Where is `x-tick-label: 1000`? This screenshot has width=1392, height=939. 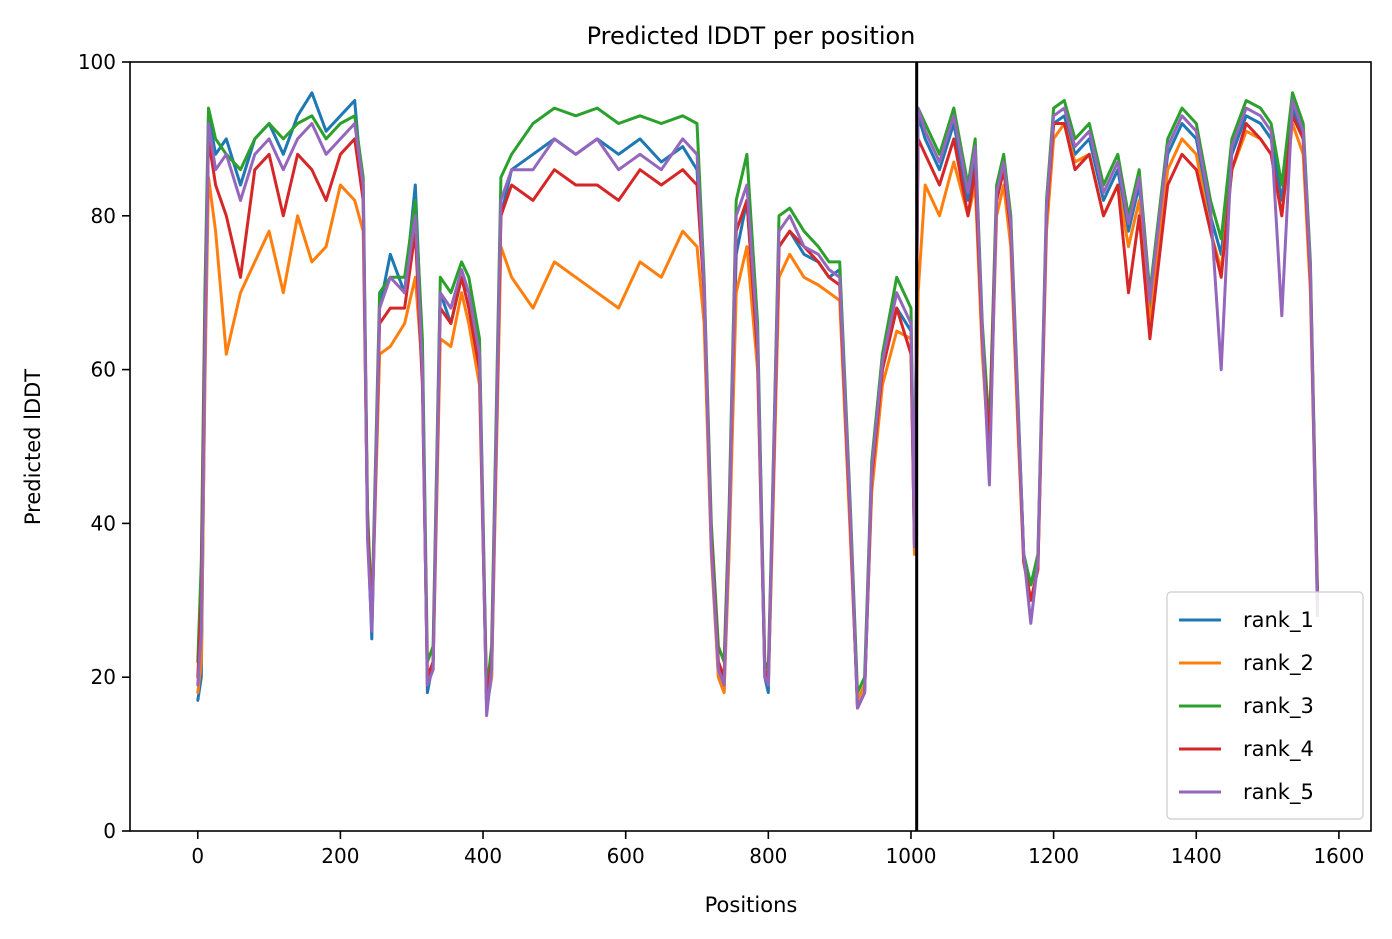 x-tick-label: 1000 is located at coordinates (911, 856).